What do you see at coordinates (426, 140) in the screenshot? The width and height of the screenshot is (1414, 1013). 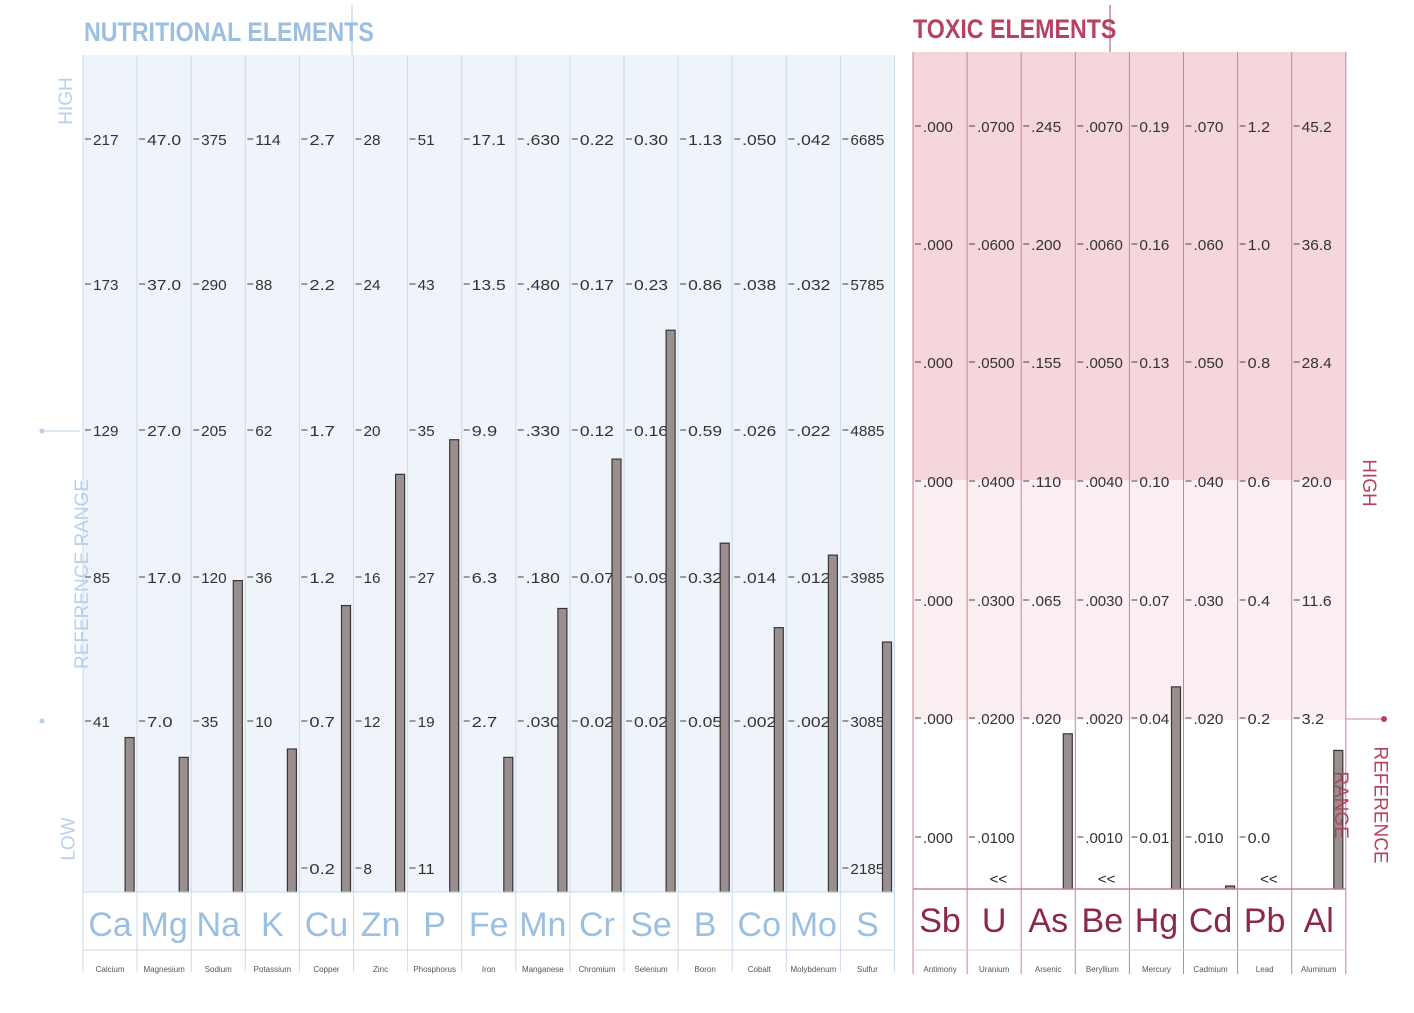 I see `tick-label-p: 51` at bounding box center [426, 140].